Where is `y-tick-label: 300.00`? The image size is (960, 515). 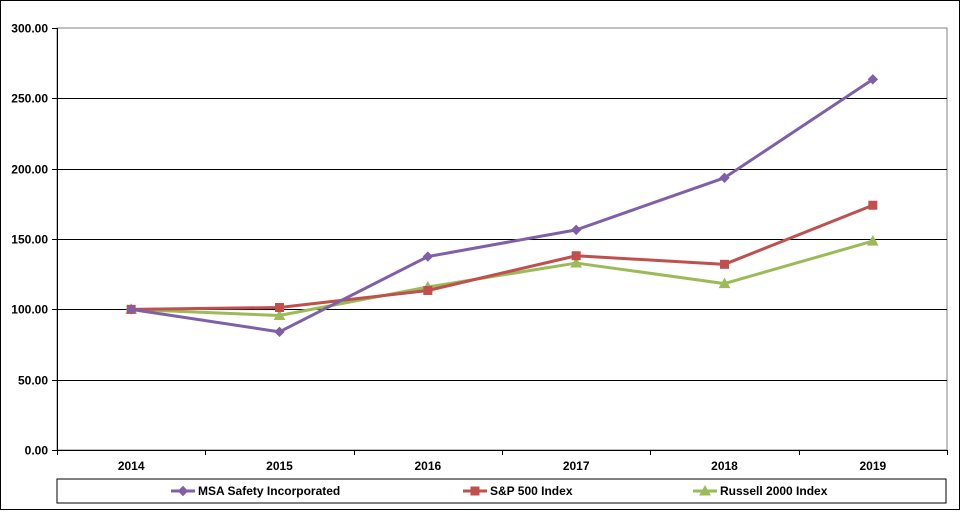
y-tick-label: 300.00 is located at coordinates (29, 29).